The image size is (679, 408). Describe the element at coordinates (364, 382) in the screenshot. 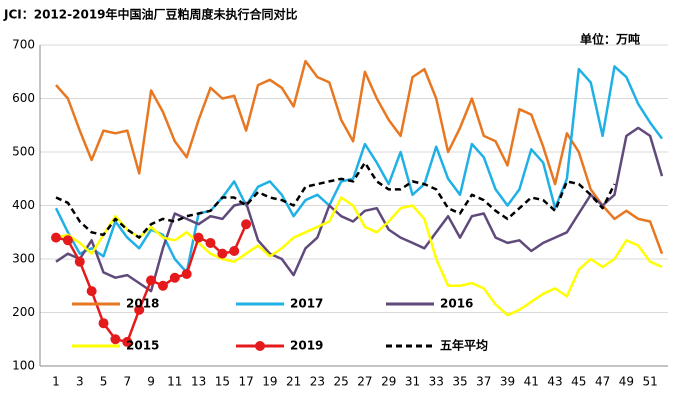

I see `x-tick-label: 27` at that location.